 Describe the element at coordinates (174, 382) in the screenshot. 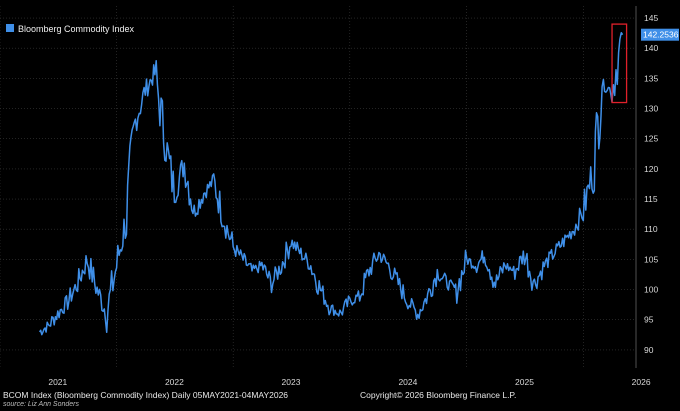

I see `x-tick-label: 2022` at that location.